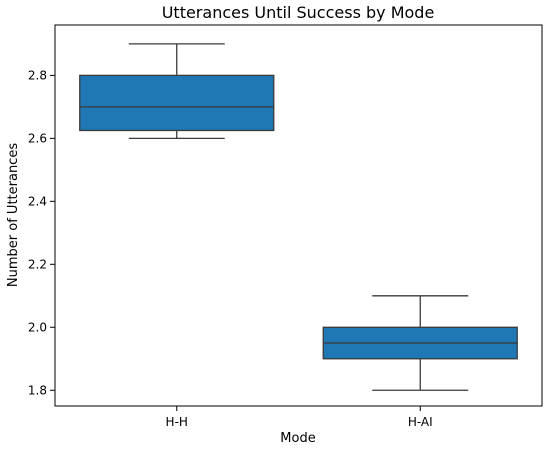 The width and height of the screenshot is (550, 450). Describe the element at coordinates (37, 201) in the screenshot. I see `y-tick-label: 2.4` at that location.